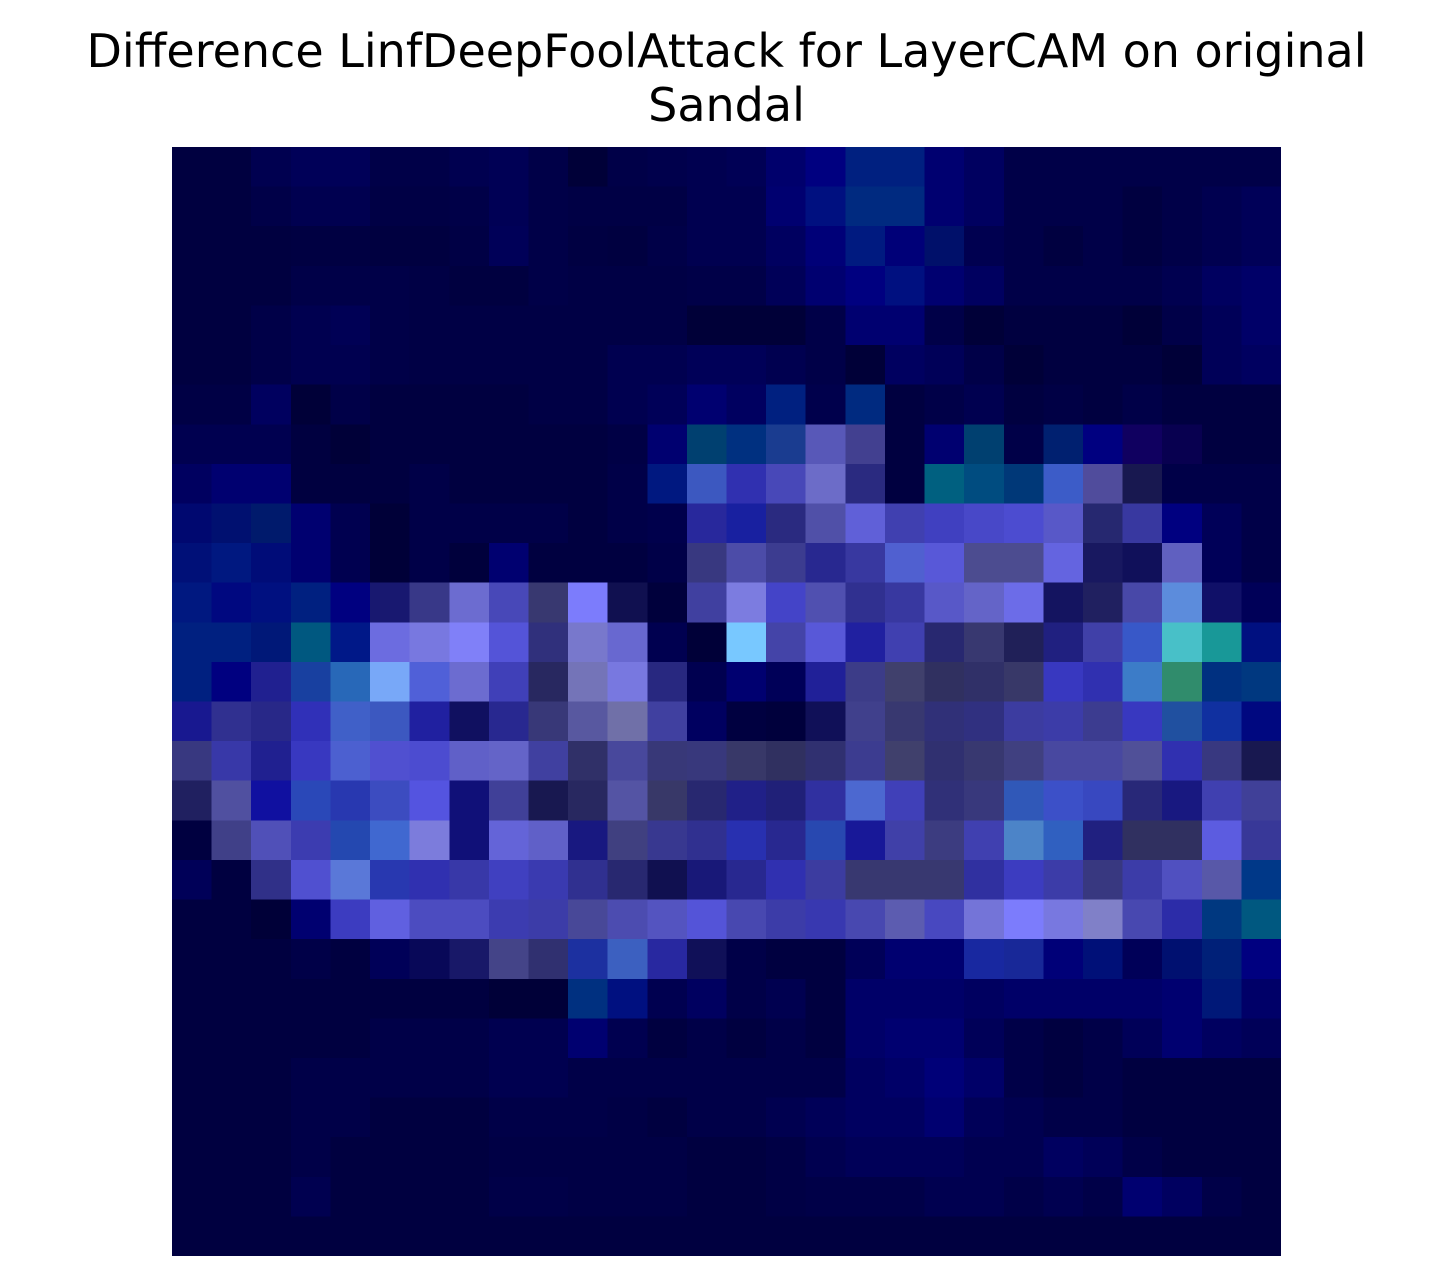 The width and height of the screenshot is (1453, 1287). Describe the element at coordinates (628, 1118) in the screenshot. I see `heatmap-cell-r24-c11` at that location.